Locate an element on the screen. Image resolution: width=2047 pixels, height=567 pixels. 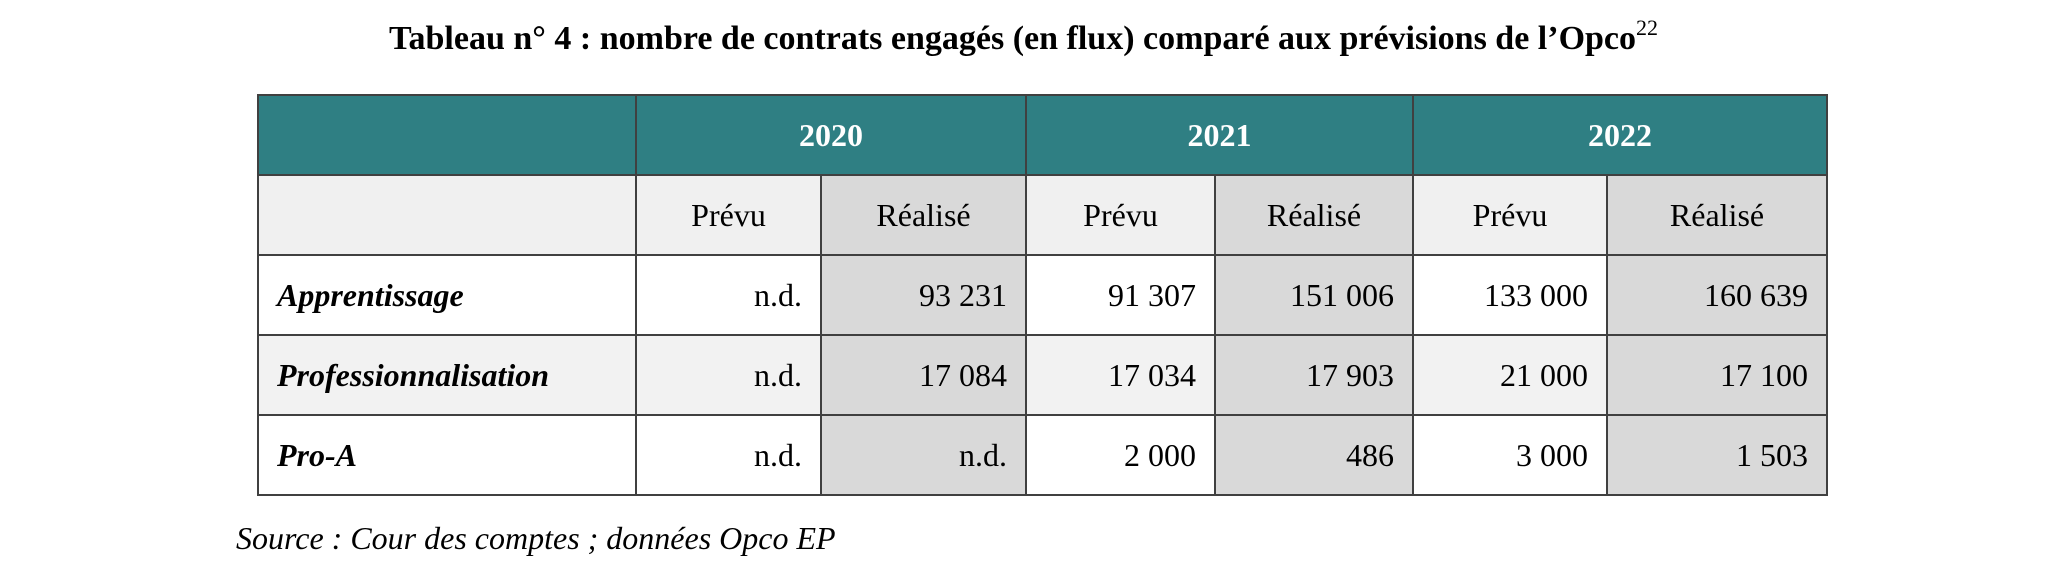
row-label-pro-a: Pro-A is located at coordinates (447, 455).